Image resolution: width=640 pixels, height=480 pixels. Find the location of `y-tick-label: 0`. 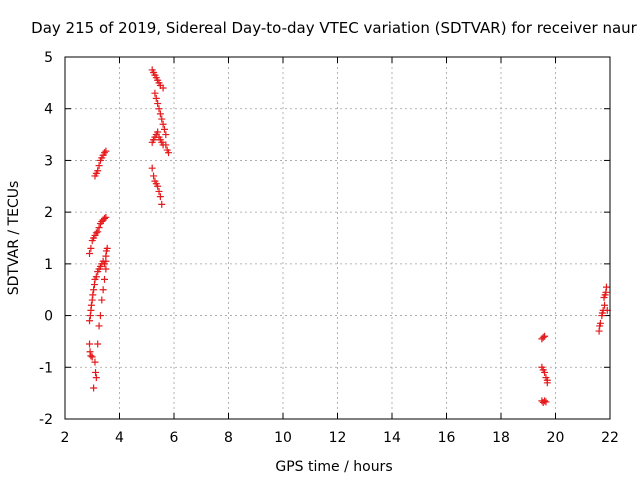

y-tick-label: 0 is located at coordinates (48, 317).